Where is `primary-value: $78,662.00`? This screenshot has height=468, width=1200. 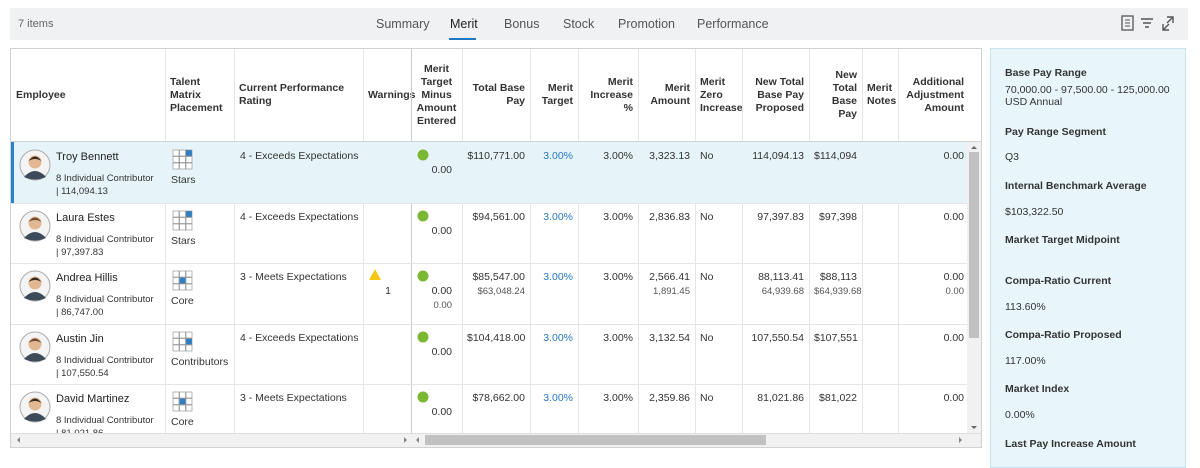 primary-value: $78,662.00 is located at coordinates (498, 398).